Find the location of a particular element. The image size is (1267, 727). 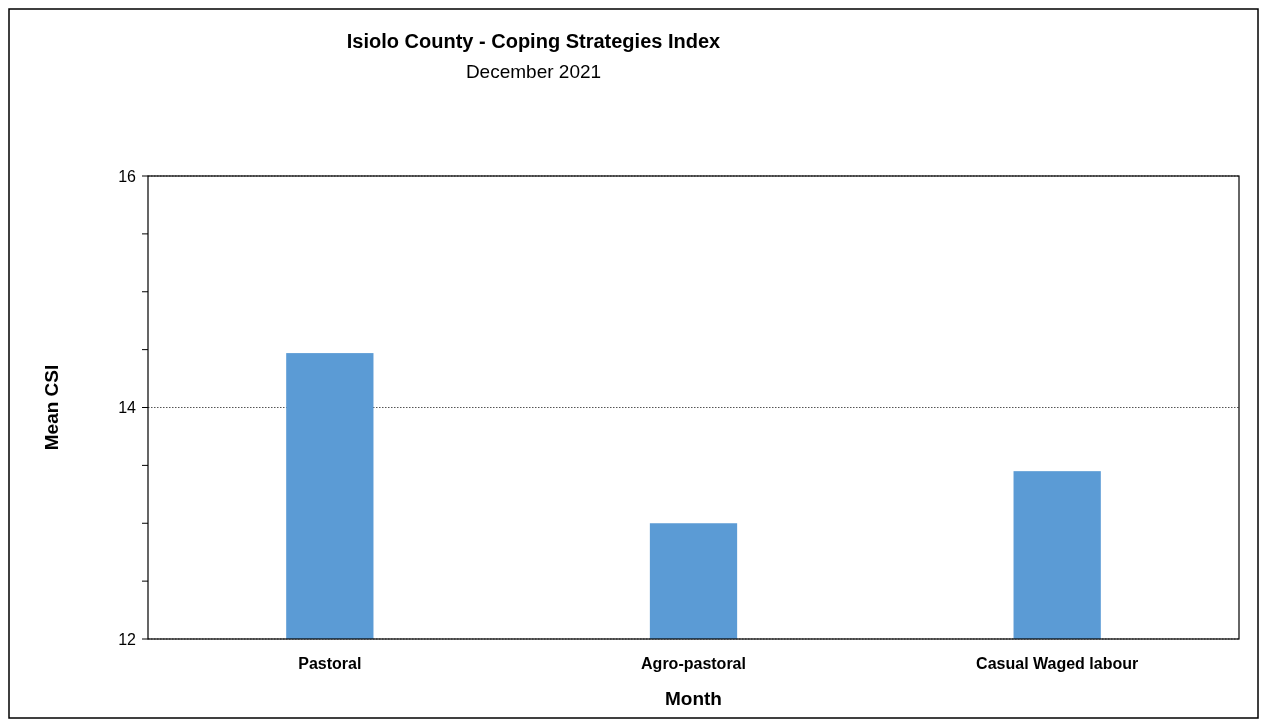

chart-subtitle: December 2021 is located at coordinates (533, 71).